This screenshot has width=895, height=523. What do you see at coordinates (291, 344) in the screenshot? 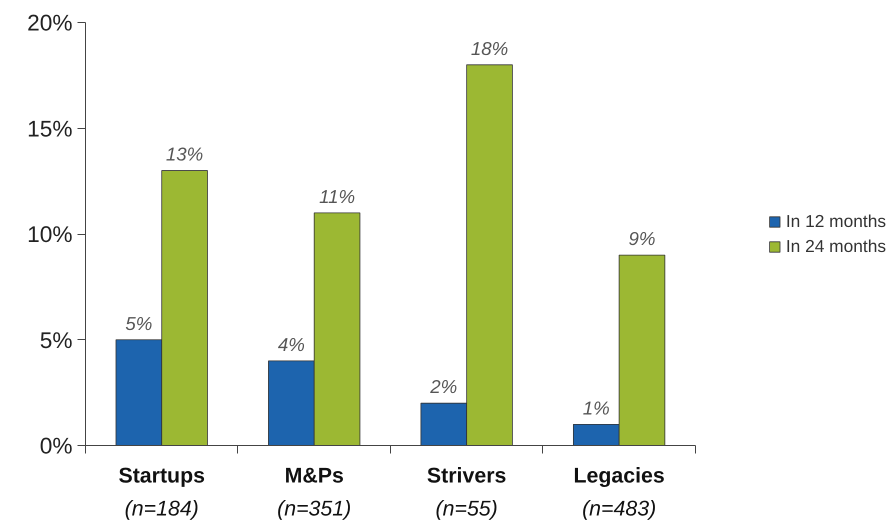
I see `data-label: 4%` at bounding box center [291, 344].